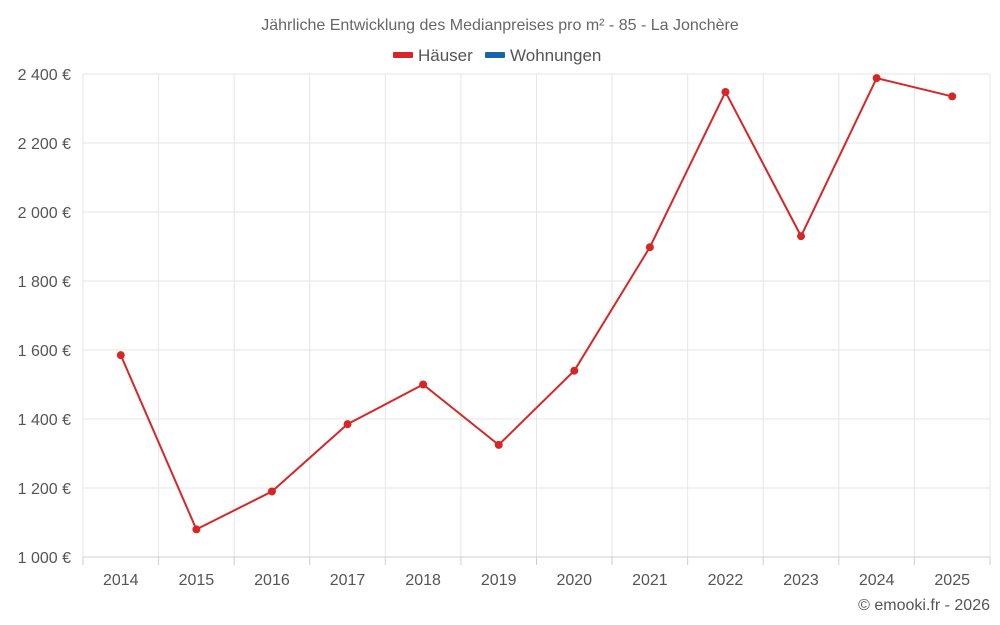 The width and height of the screenshot is (1000, 625). Describe the element at coordinates (650, 580) in the screenshot. I see `x-tick-label: 2021` at that location.